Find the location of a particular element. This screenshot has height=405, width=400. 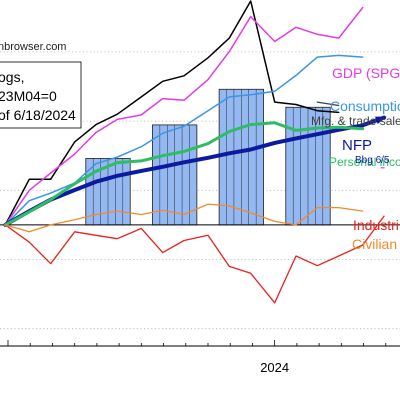

note-line-1: ogs, is located at coordinates (12, 77).